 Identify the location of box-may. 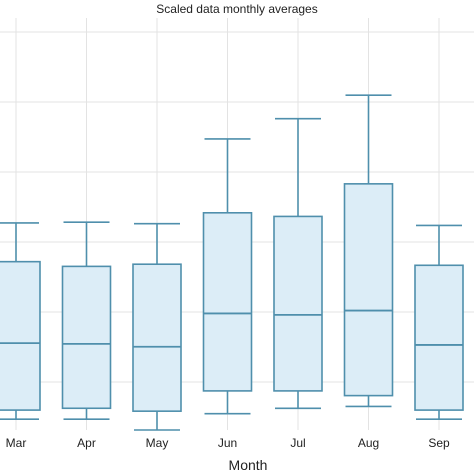
(157, 326).